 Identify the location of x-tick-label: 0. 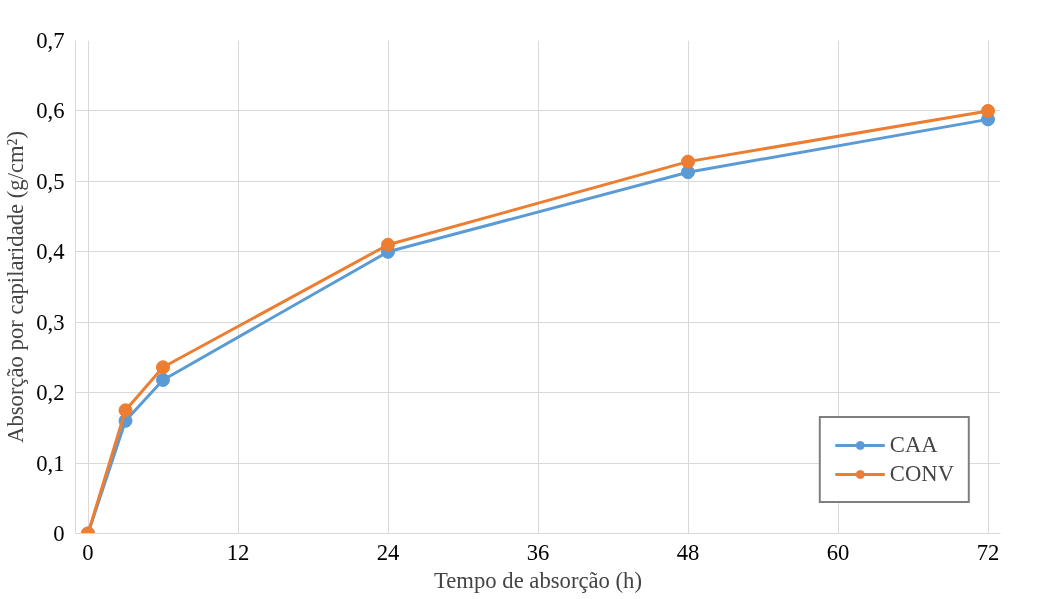
(88, 552).